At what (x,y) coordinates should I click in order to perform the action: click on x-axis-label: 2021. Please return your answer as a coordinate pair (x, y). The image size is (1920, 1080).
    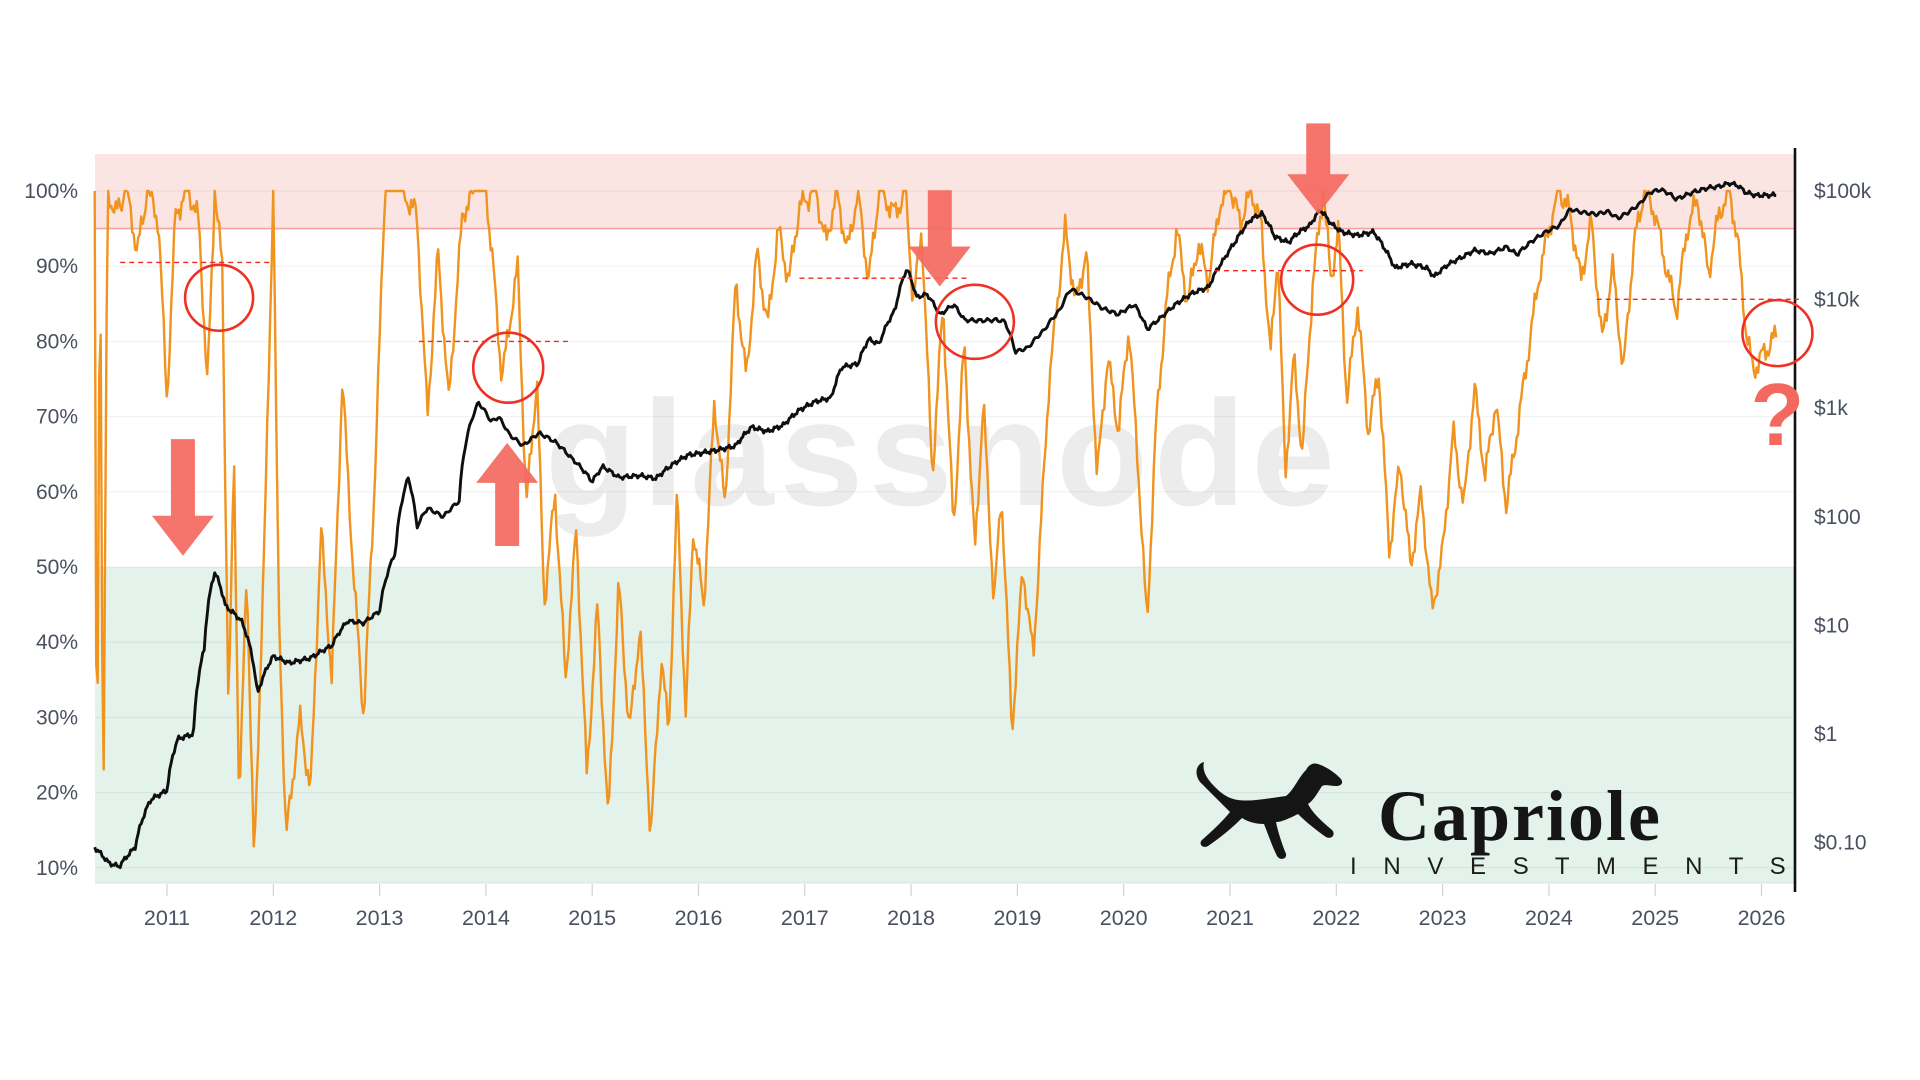
    Looking at the image, I should click on (1230, 918).